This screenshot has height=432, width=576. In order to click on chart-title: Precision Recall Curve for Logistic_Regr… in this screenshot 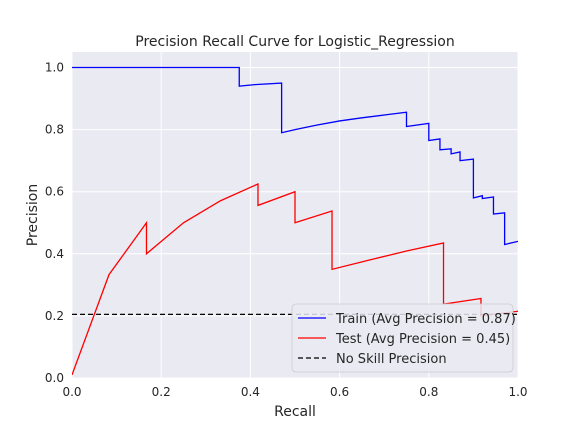, I will do `click(294, 42)`.